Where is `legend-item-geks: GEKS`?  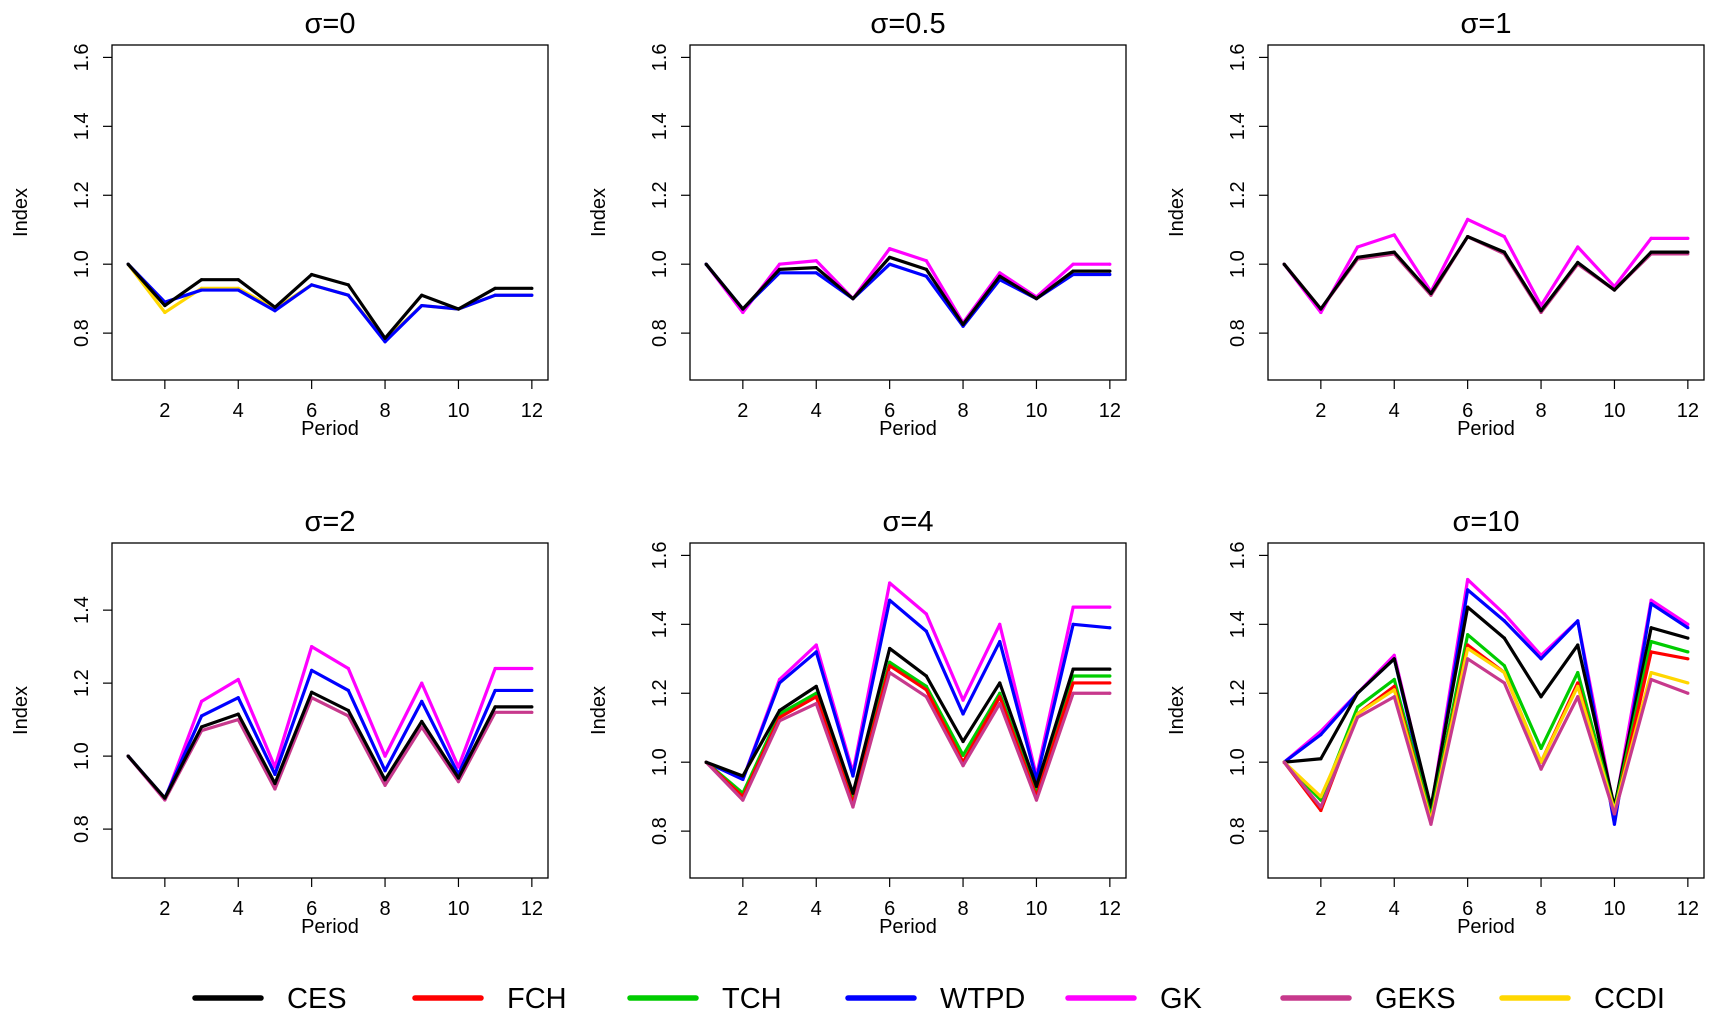
legend-item-geks: GEKS is located at coordinates (1368, 999).